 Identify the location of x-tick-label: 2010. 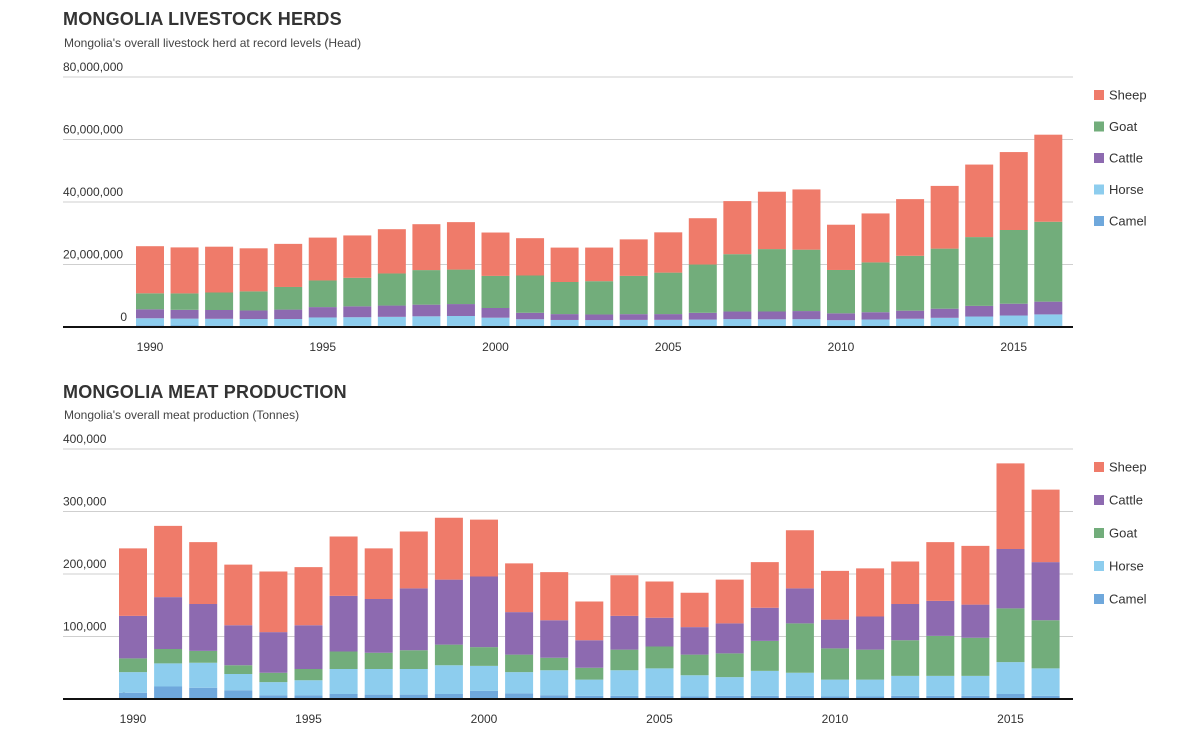
(841, 347).